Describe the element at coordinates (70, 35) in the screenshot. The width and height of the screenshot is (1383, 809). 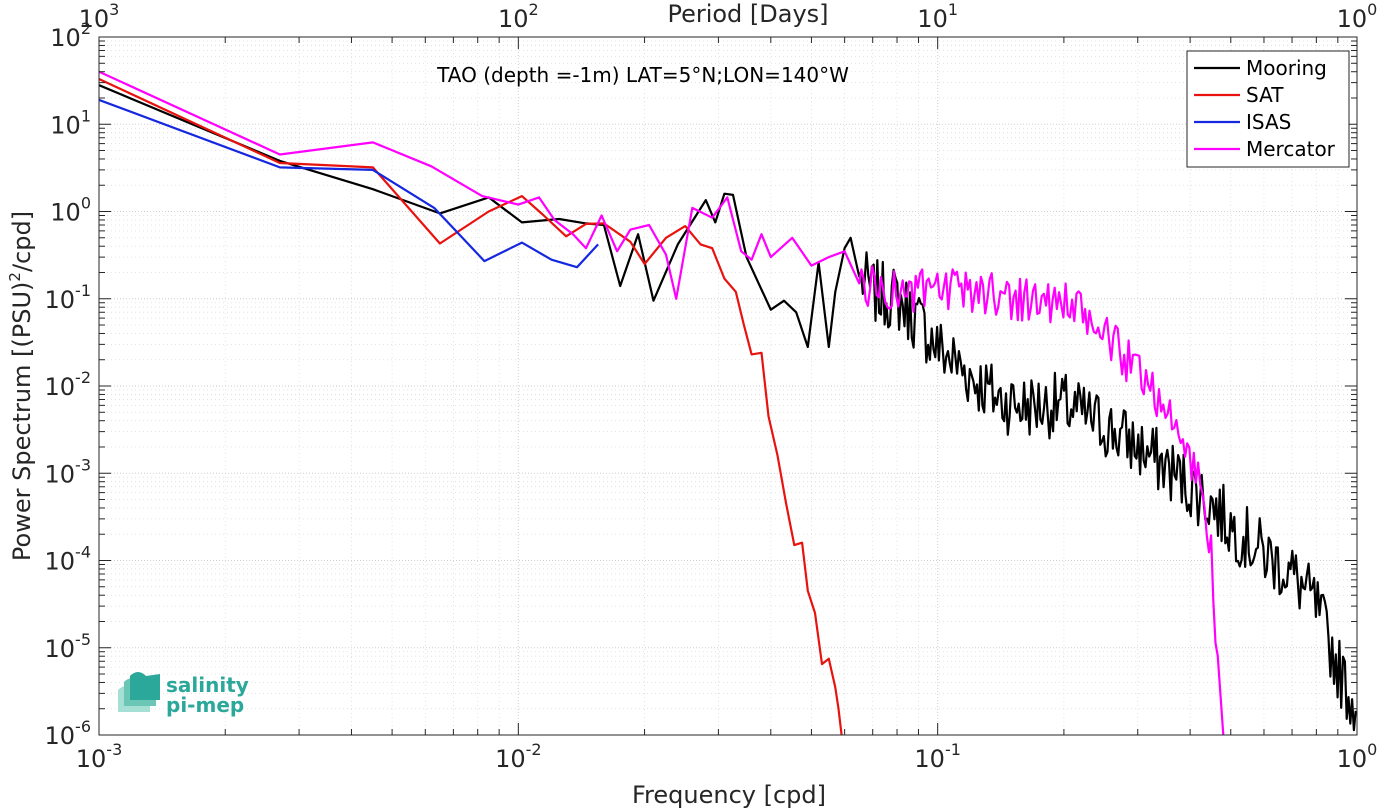
I see `y-tick-label: 10²` at that location.